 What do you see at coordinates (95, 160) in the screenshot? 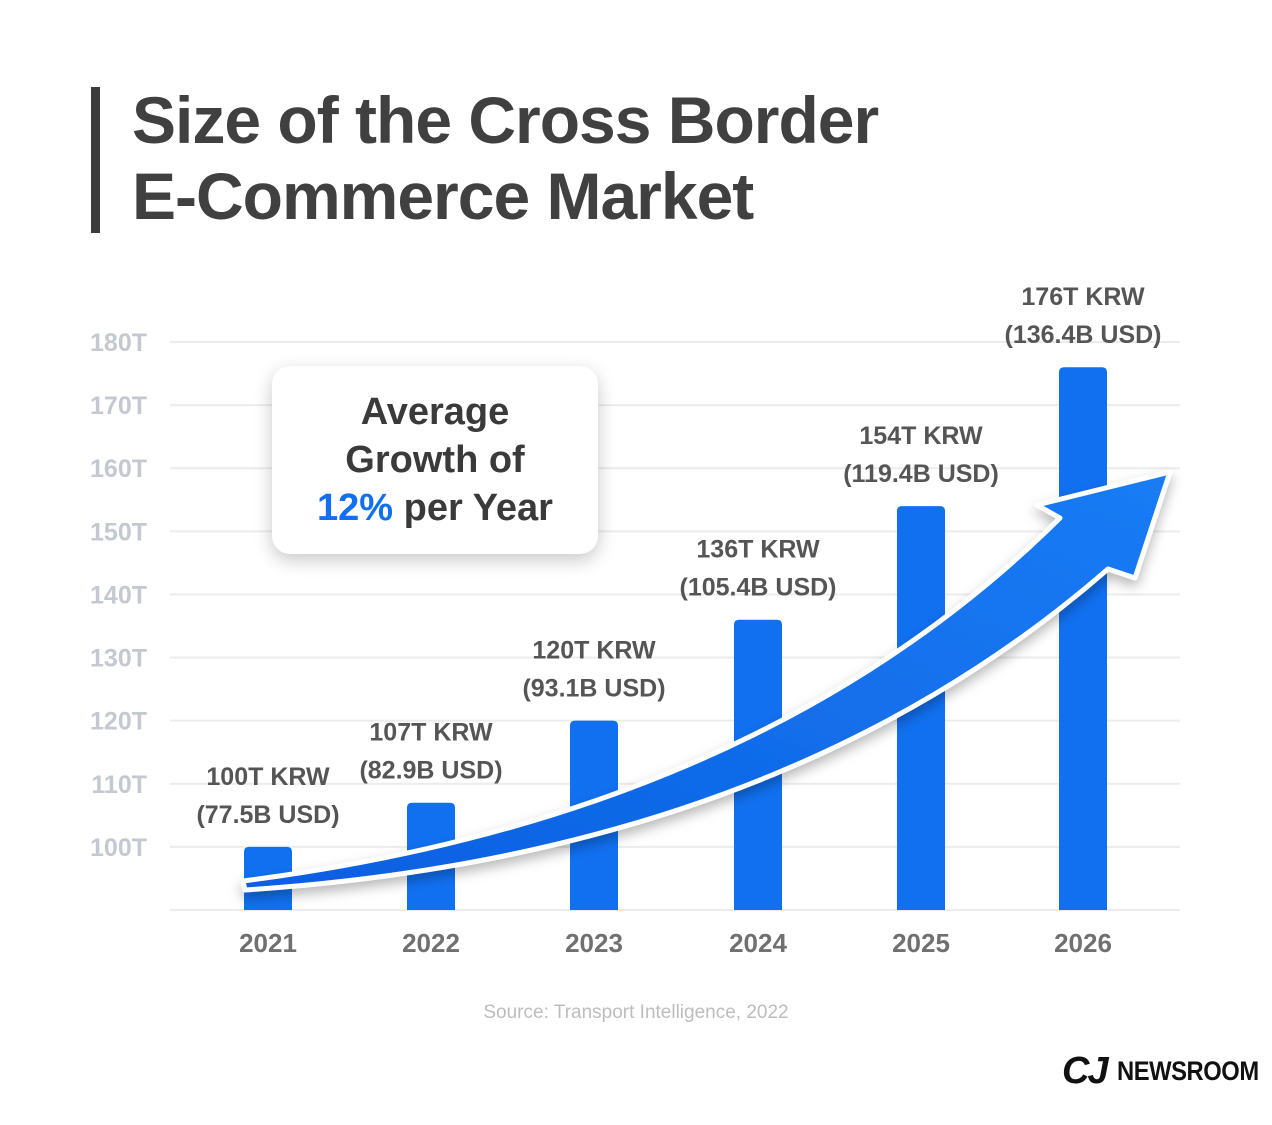
I see `title-accent-bar` at bounding box center [95, 160].